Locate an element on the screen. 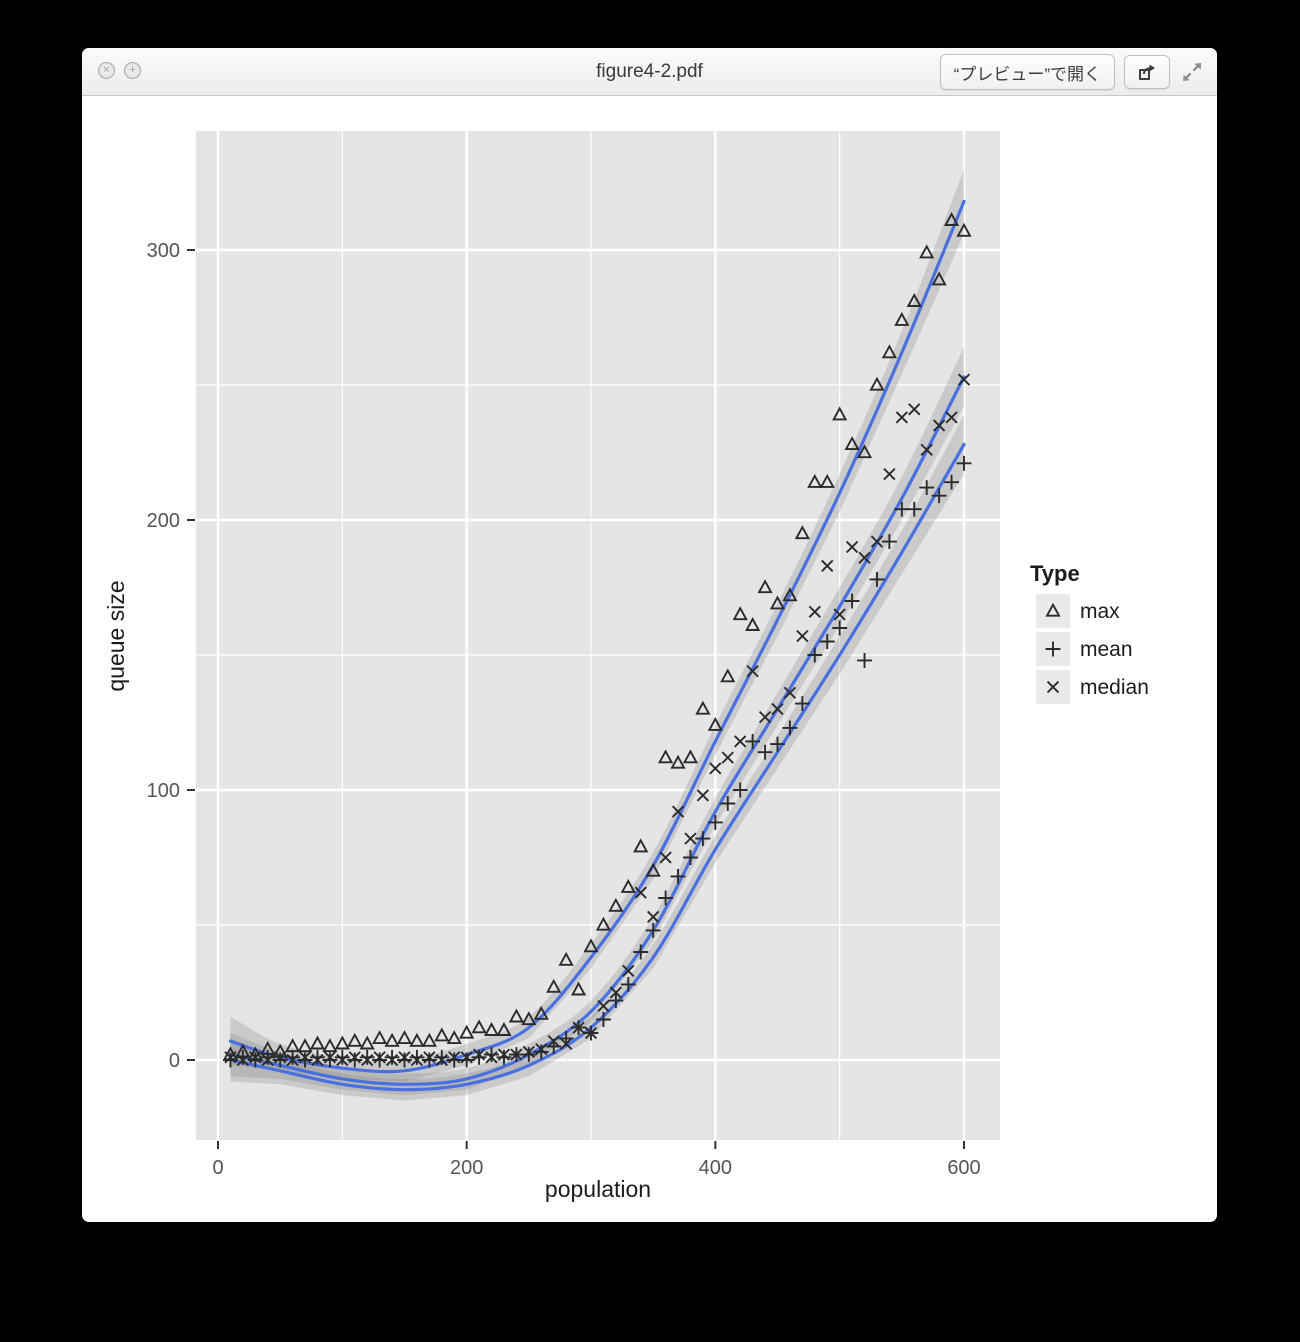 This screenshot has height=1342, width=1300. open-in-preview-button: “プレビュー”で開く is located at coordinates (1027, 72).